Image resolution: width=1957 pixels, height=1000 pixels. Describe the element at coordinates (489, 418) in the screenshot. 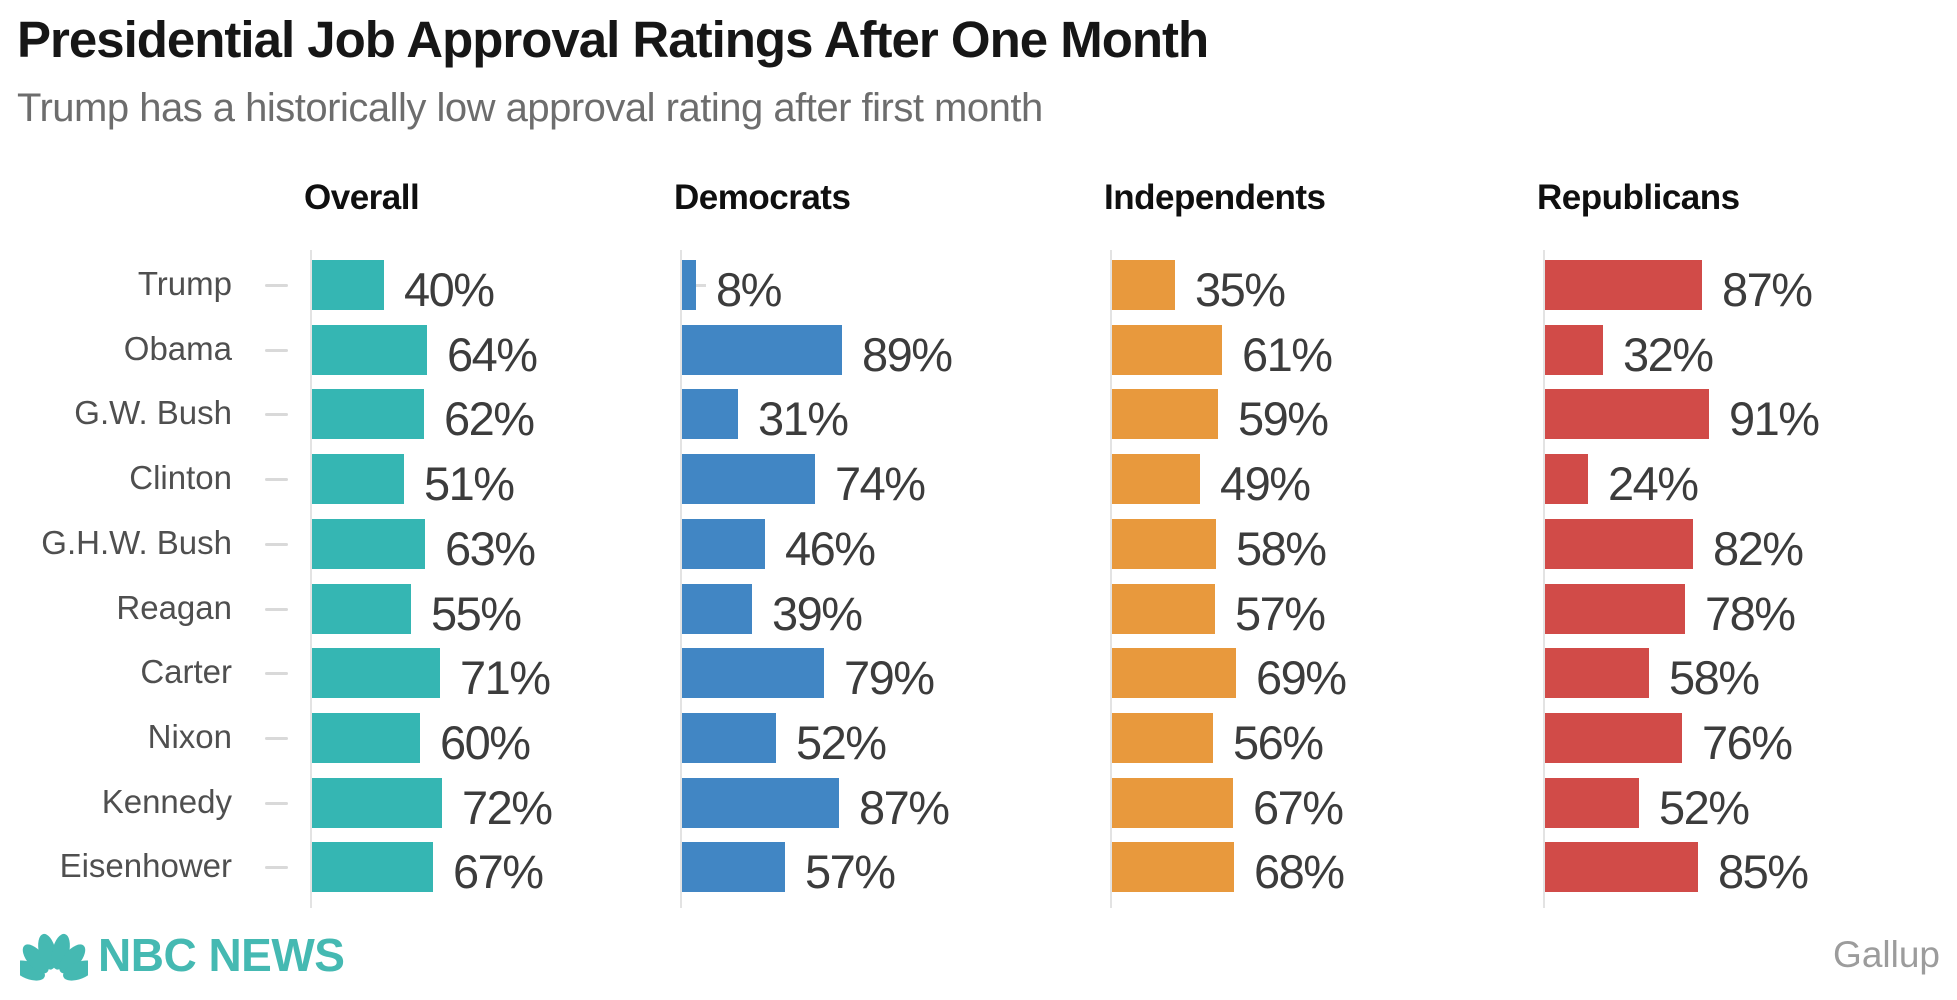

I see `value-label: 62%` at that location.